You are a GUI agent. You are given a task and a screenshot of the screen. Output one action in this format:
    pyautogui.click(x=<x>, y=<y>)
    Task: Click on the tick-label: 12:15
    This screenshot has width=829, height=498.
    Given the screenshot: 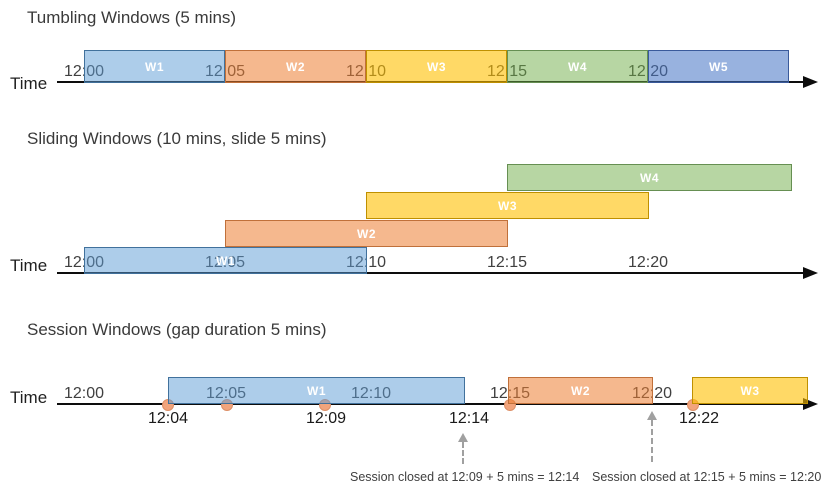 What is the action you would take?
    pyautogui.click(x=507, y=262)
    